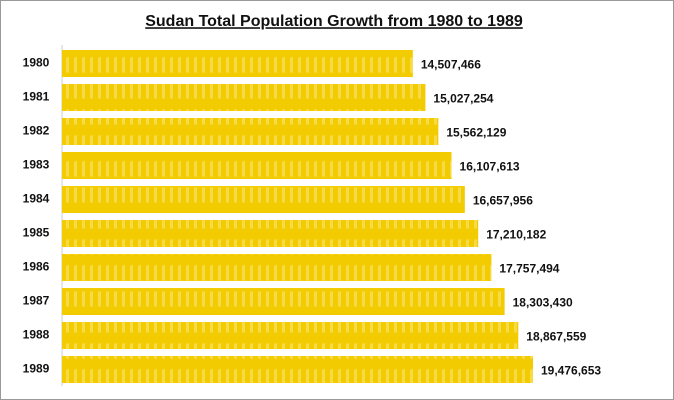  What do you see at coordinates (36, 335) in the screenshot?
I see `y-tick-label: 1988` at bounding box center [36, 335].